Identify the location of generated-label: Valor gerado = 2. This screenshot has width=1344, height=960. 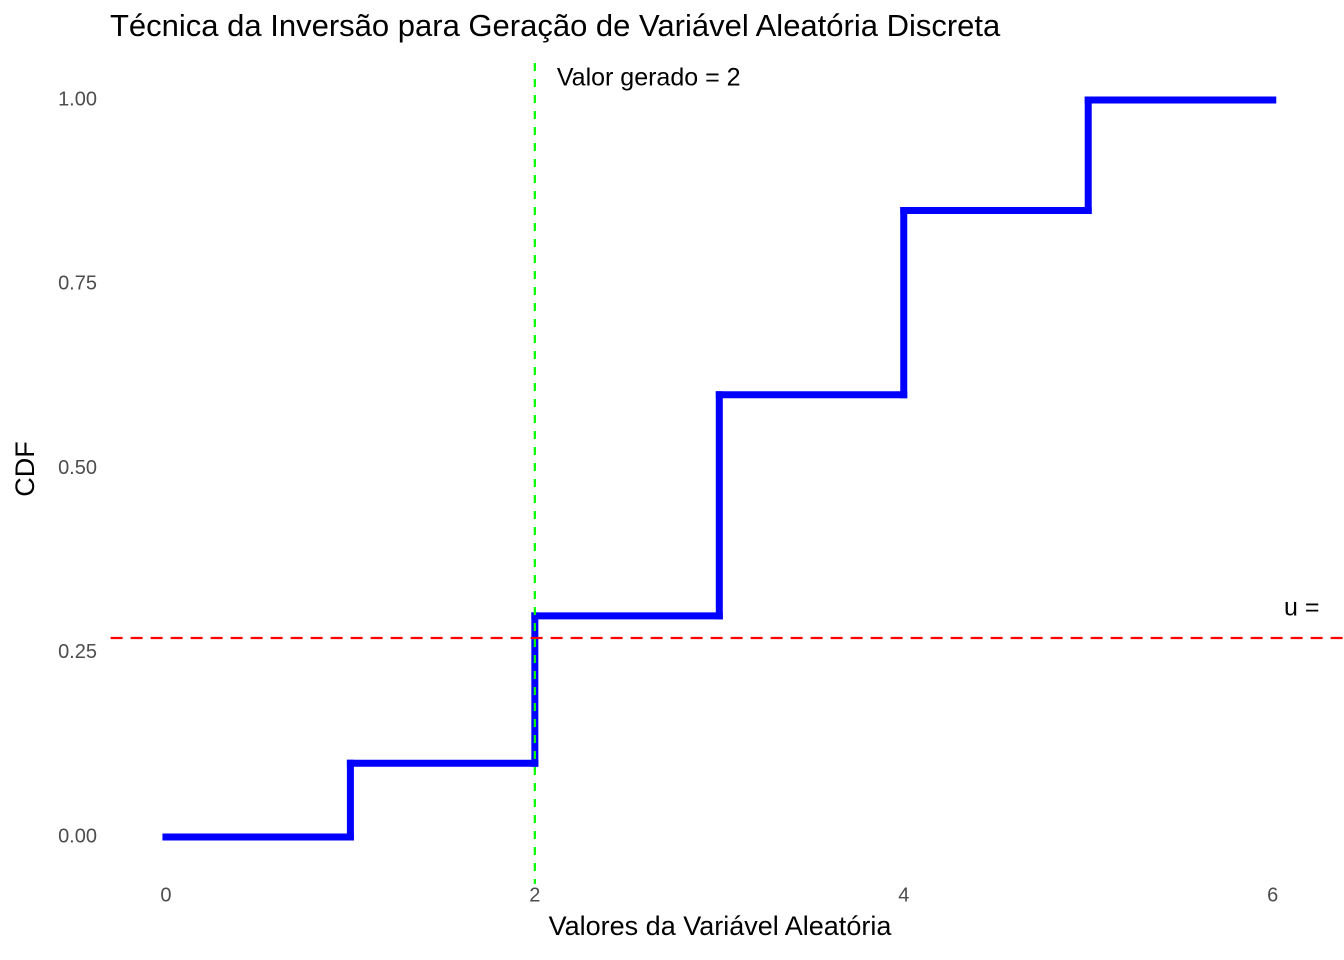
(649, 78).